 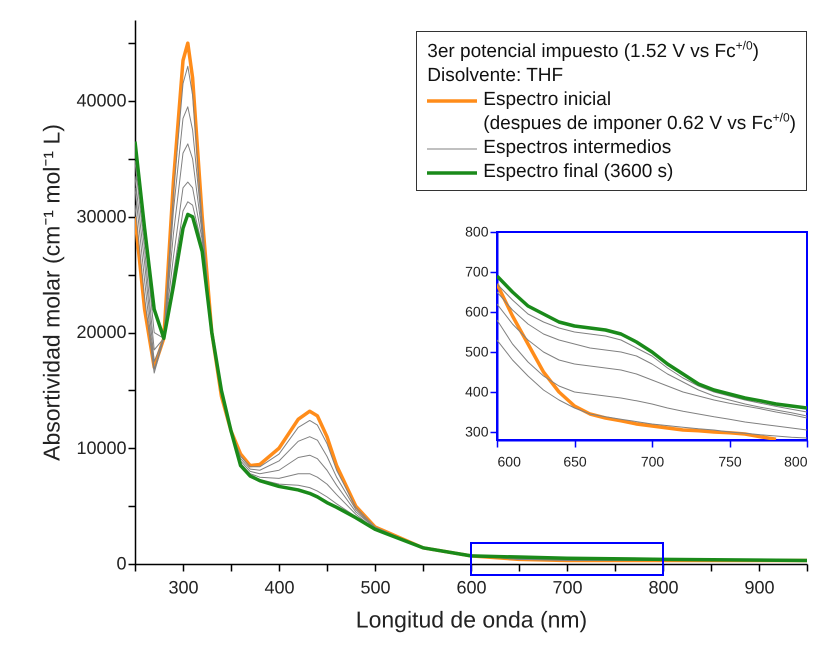 What do you see at coordinates (477, 432) in the screenshot?
I see `y-tick-label: 300` at bounding box center [477, 432].